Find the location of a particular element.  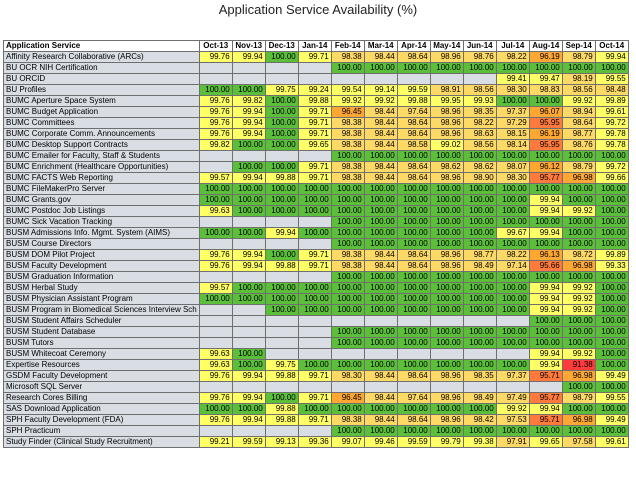

service-name-cell: BUSM Herbal Study is located at coordinates (101, 288).